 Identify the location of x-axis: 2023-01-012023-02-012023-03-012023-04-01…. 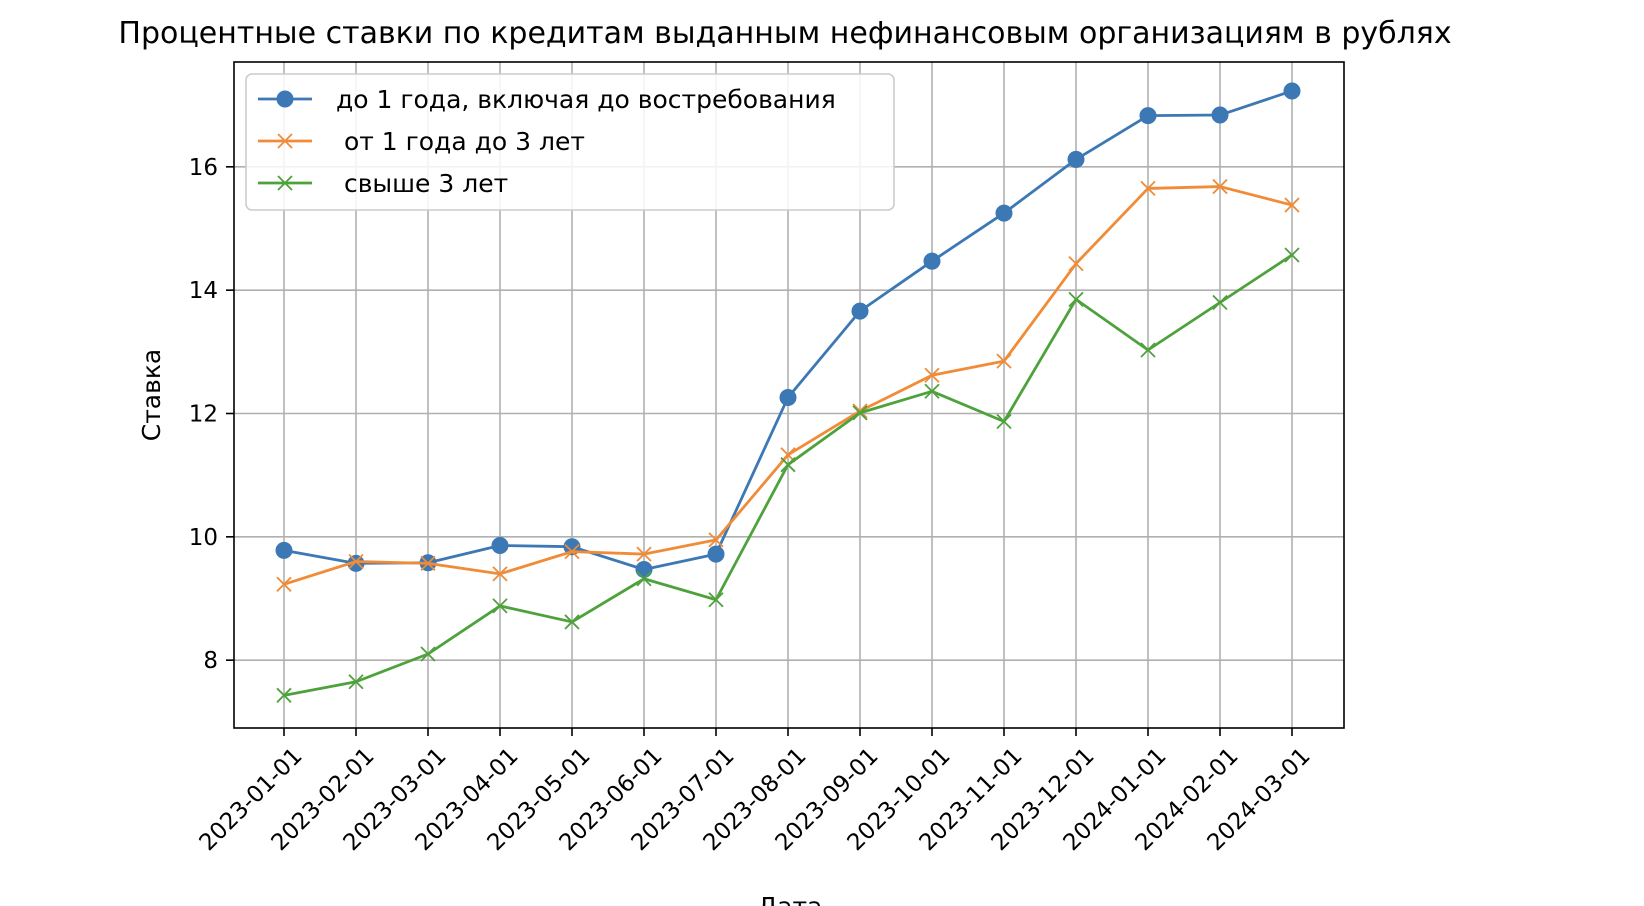
(755, 792).